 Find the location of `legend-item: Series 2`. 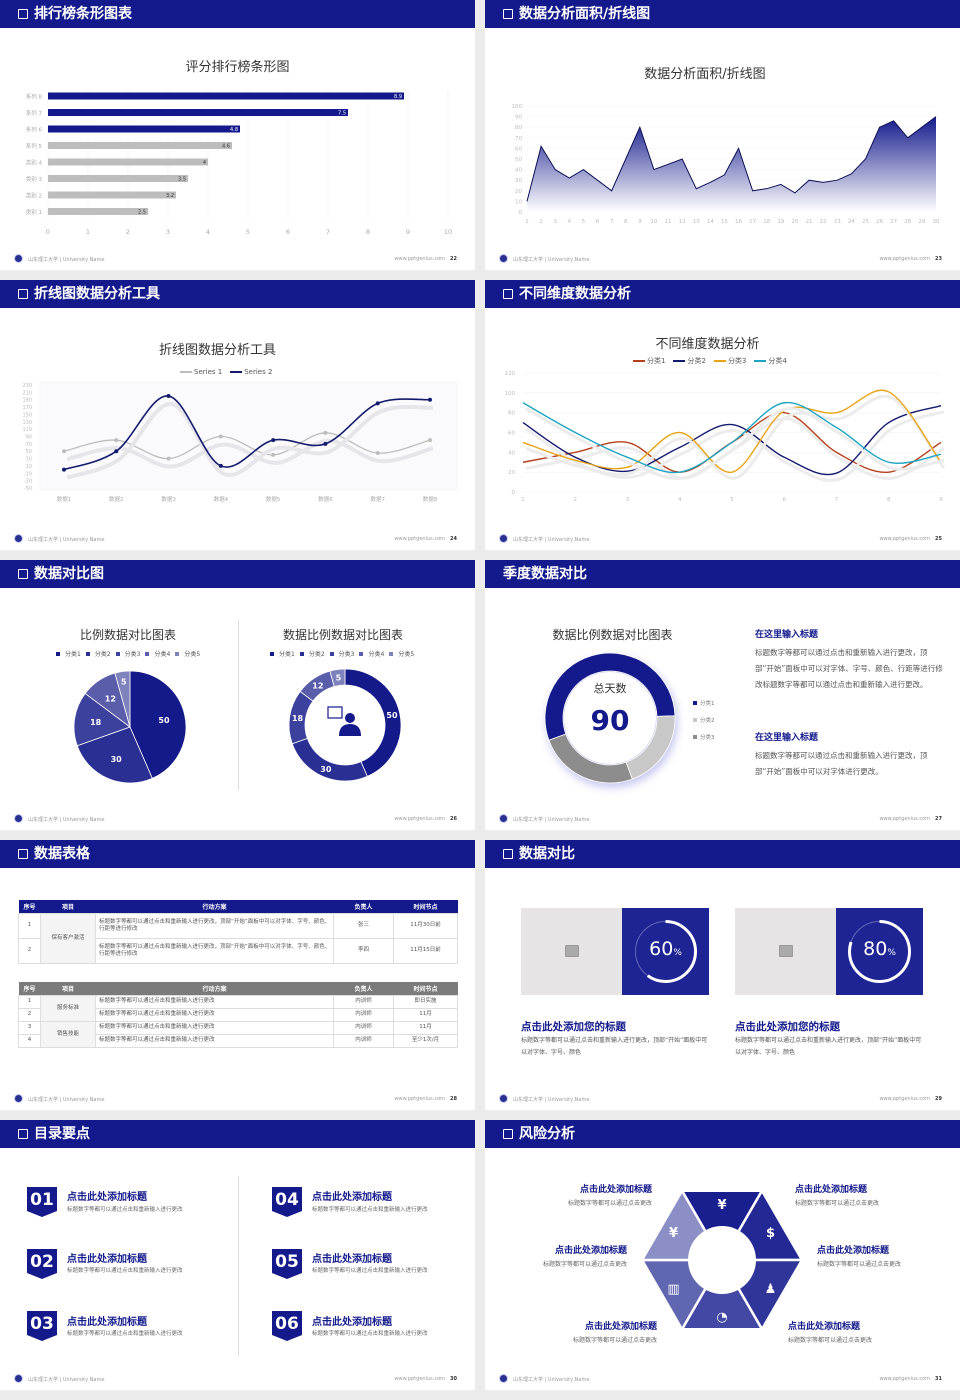

legend-item: Series 2 is located at coordinates (251, 372).